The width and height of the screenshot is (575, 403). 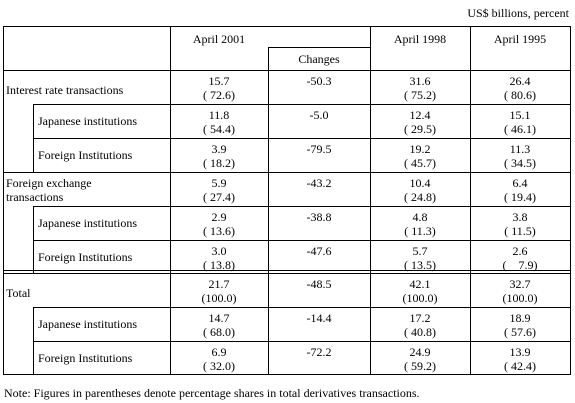 I want to click on value: 10.4, so click(x=420, y=183).